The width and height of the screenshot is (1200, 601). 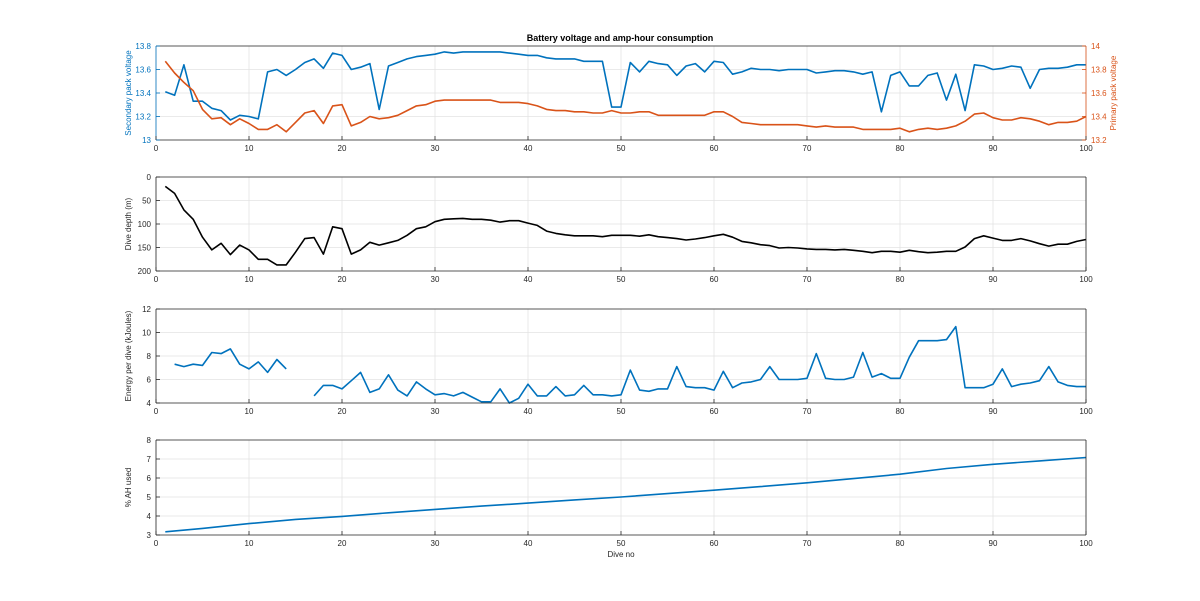 I want to click on y-tick-label: 12, so click(x=146, y=309).